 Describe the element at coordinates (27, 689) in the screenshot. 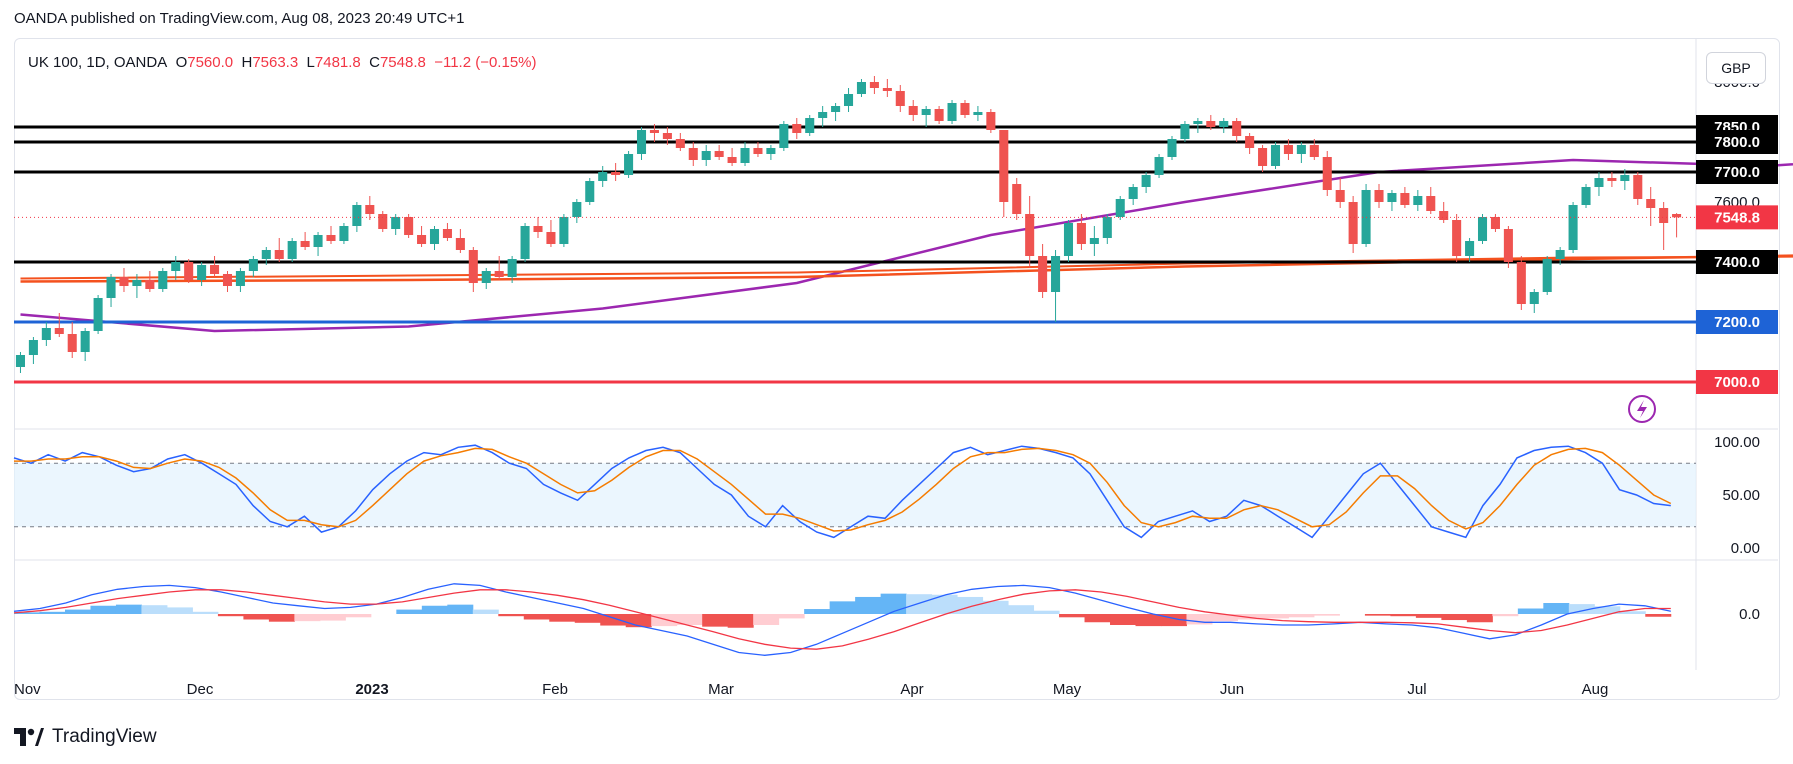

I see `x-tick-label: Nov` at that location.